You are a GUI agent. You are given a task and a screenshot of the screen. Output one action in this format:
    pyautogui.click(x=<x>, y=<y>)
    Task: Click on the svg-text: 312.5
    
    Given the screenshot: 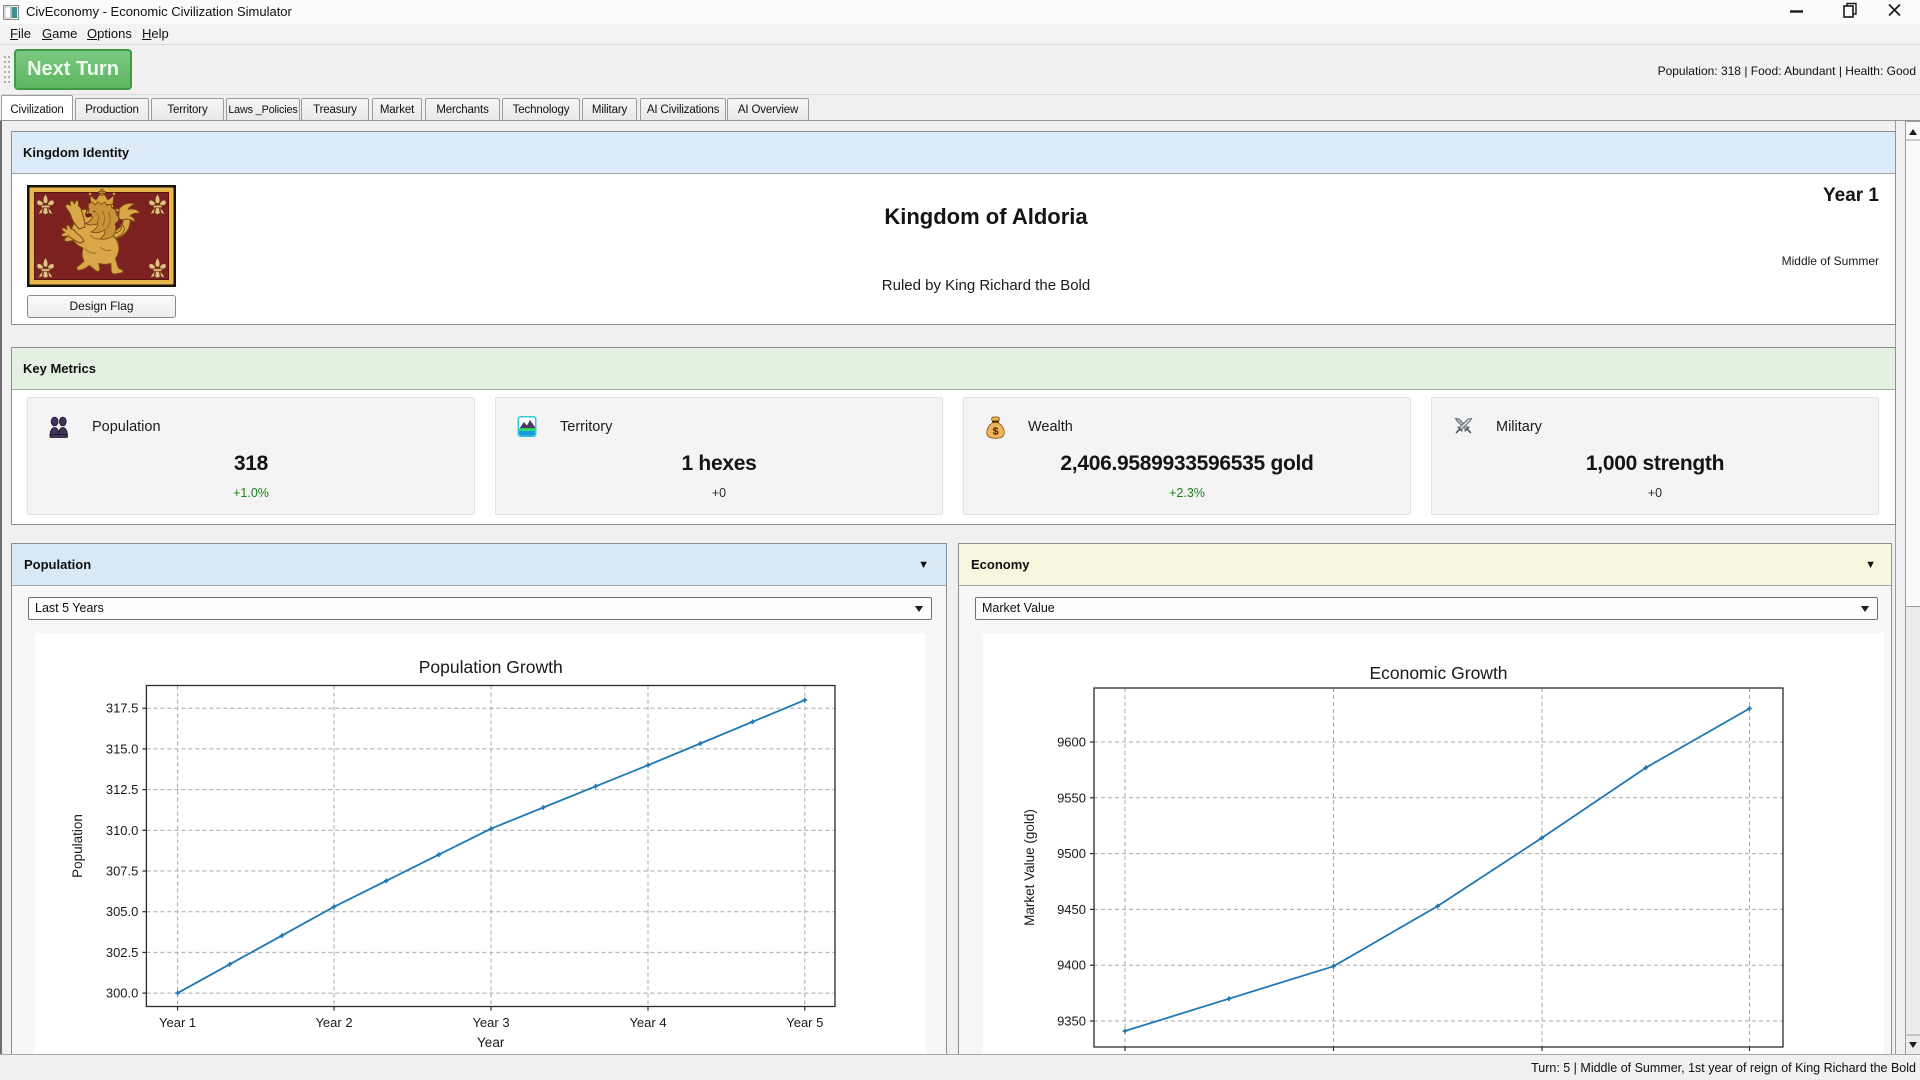 What is the action you would take?
    pyautogui.click(x=122, y=789)
    